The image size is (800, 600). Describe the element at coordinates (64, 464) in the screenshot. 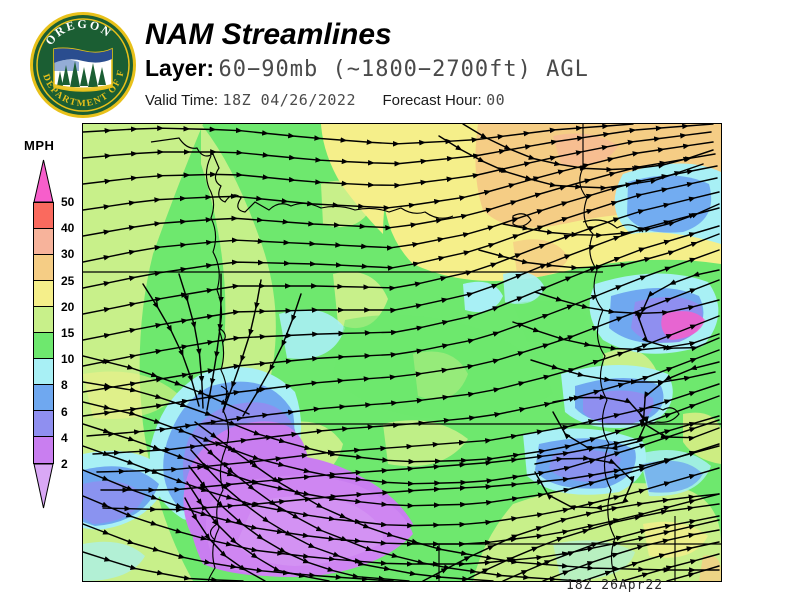

I see `colorbar-tick-2: 2` at that location.